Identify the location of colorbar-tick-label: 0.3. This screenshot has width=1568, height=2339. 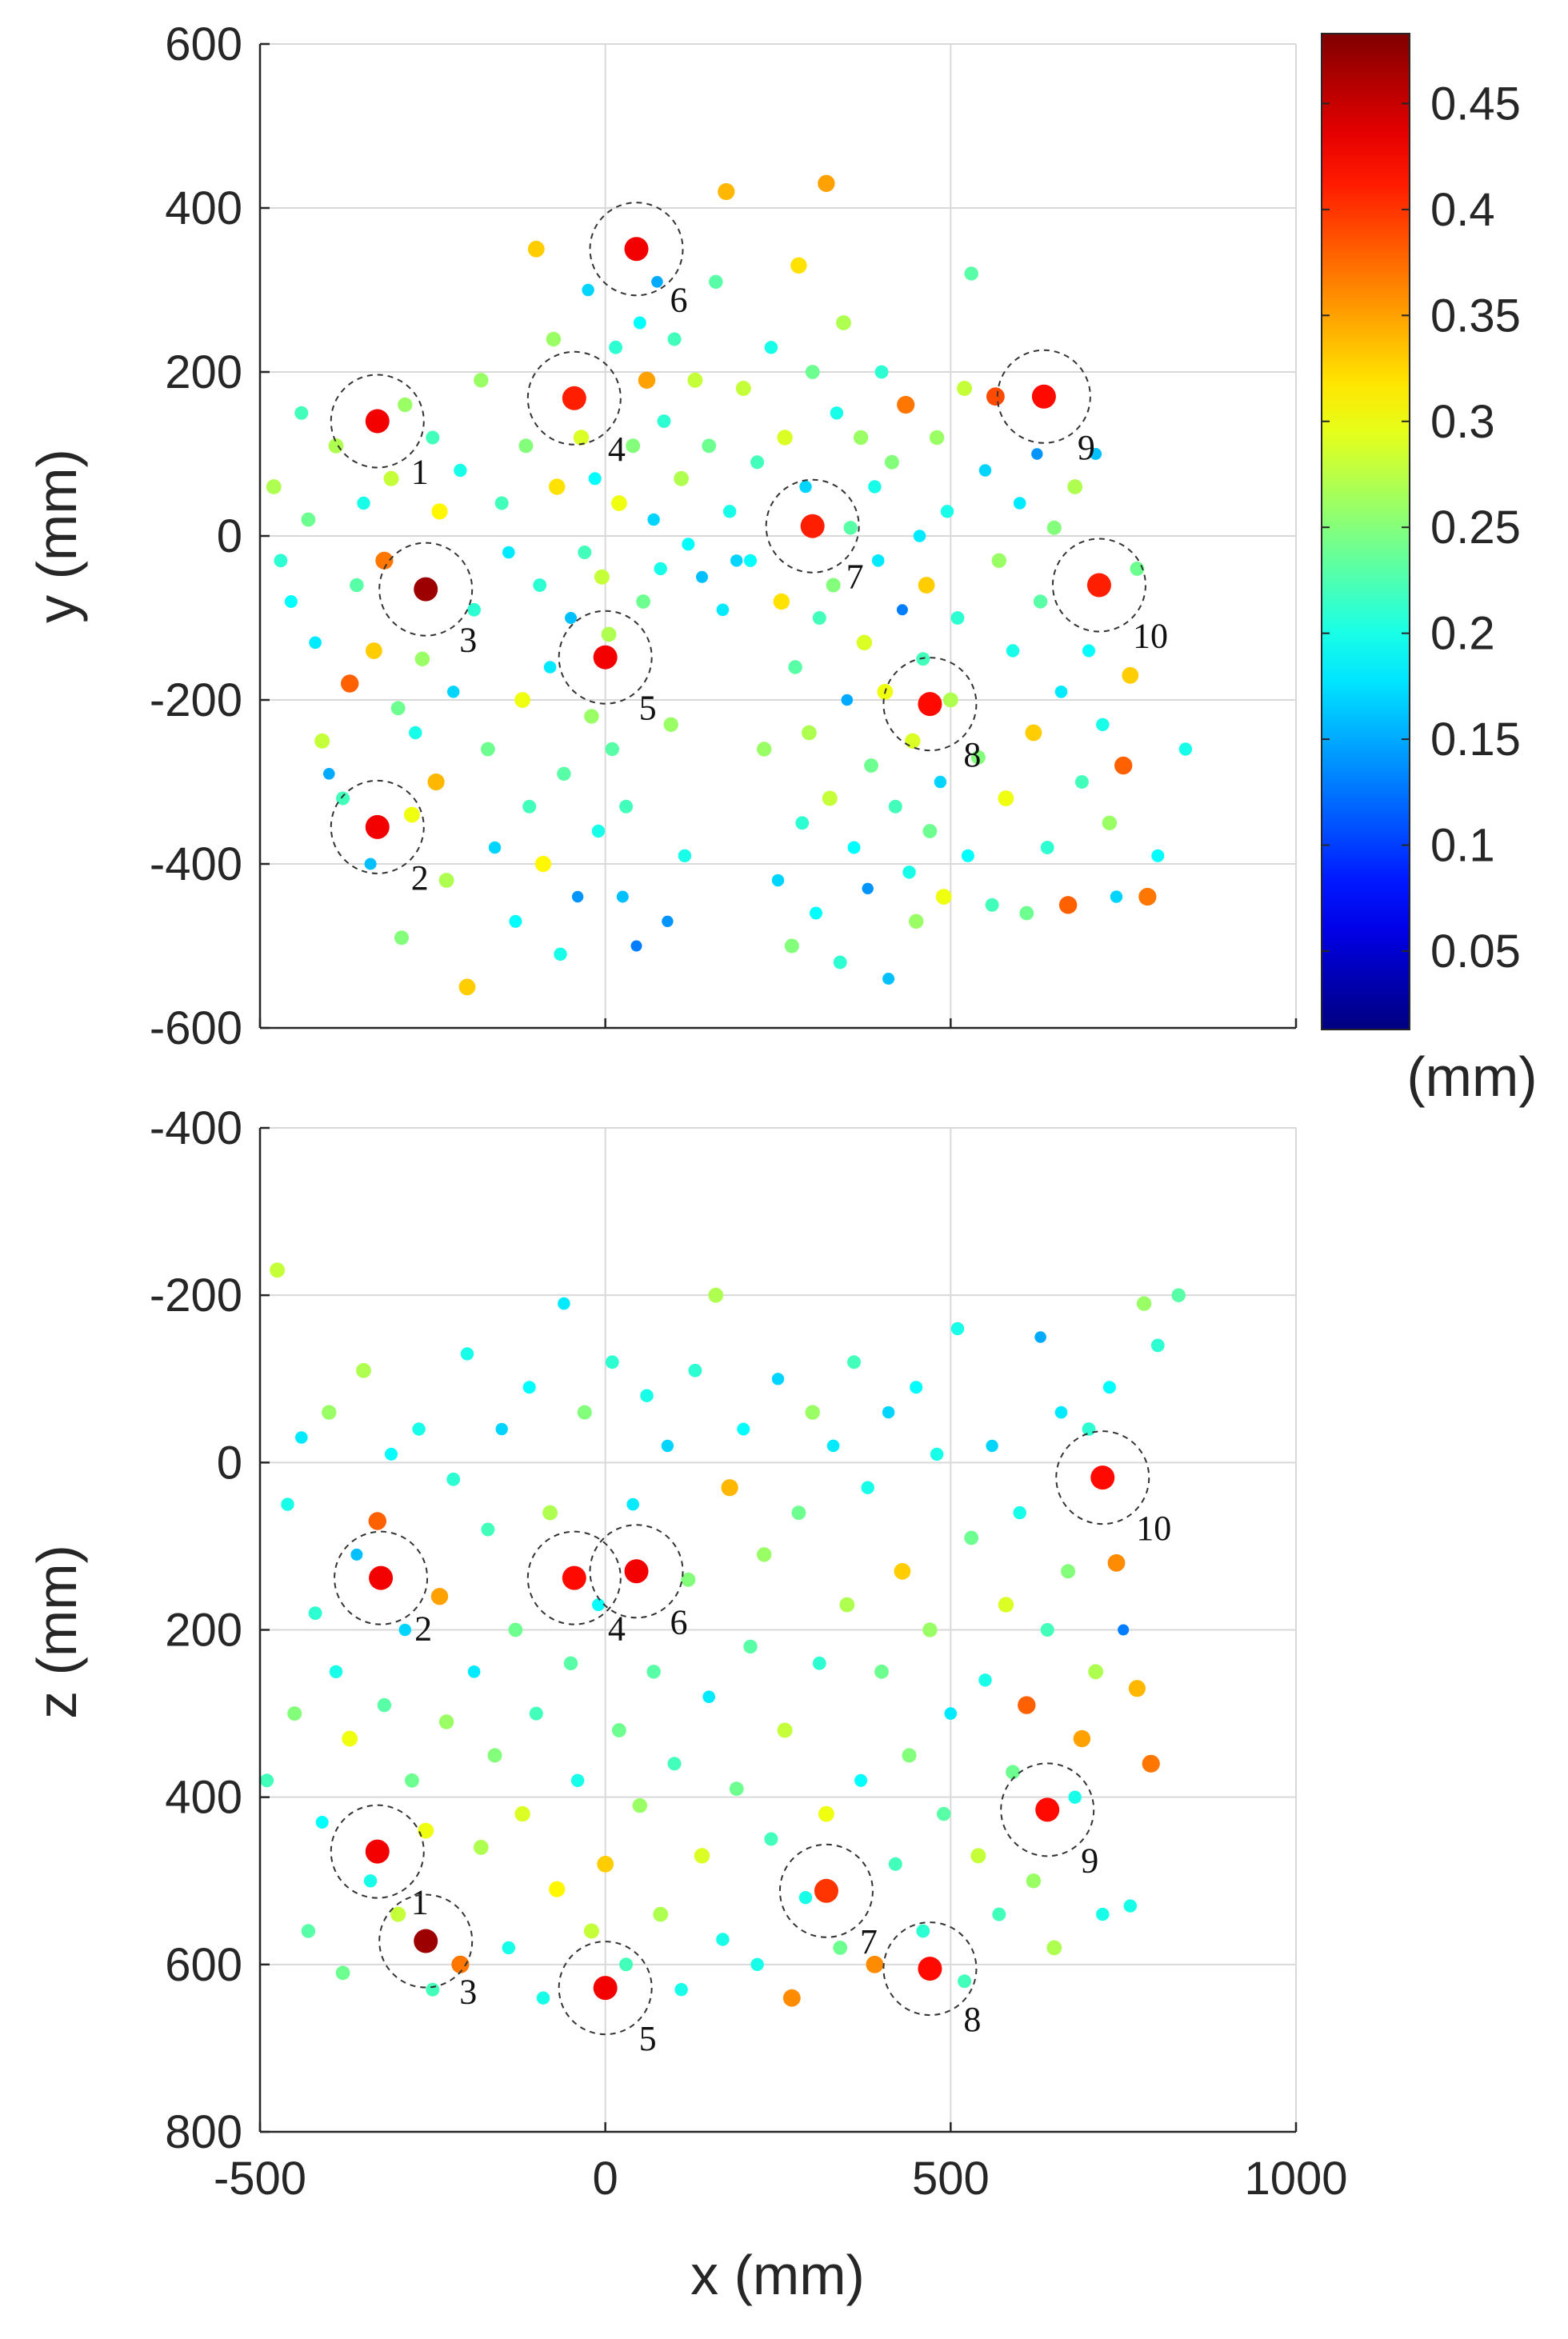
(1462, 422).